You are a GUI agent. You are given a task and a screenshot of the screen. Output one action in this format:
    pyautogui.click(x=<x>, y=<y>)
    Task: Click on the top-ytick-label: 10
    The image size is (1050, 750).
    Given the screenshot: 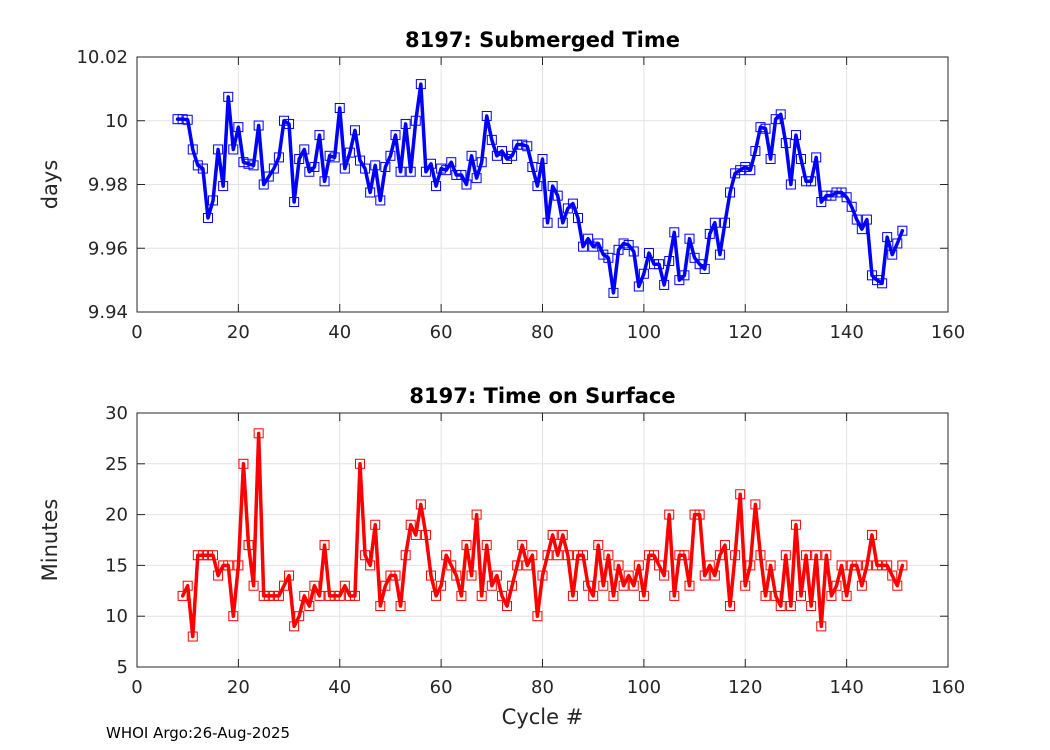 What is the action you would take?
    pyautogui.click(x=116, y=121)
    